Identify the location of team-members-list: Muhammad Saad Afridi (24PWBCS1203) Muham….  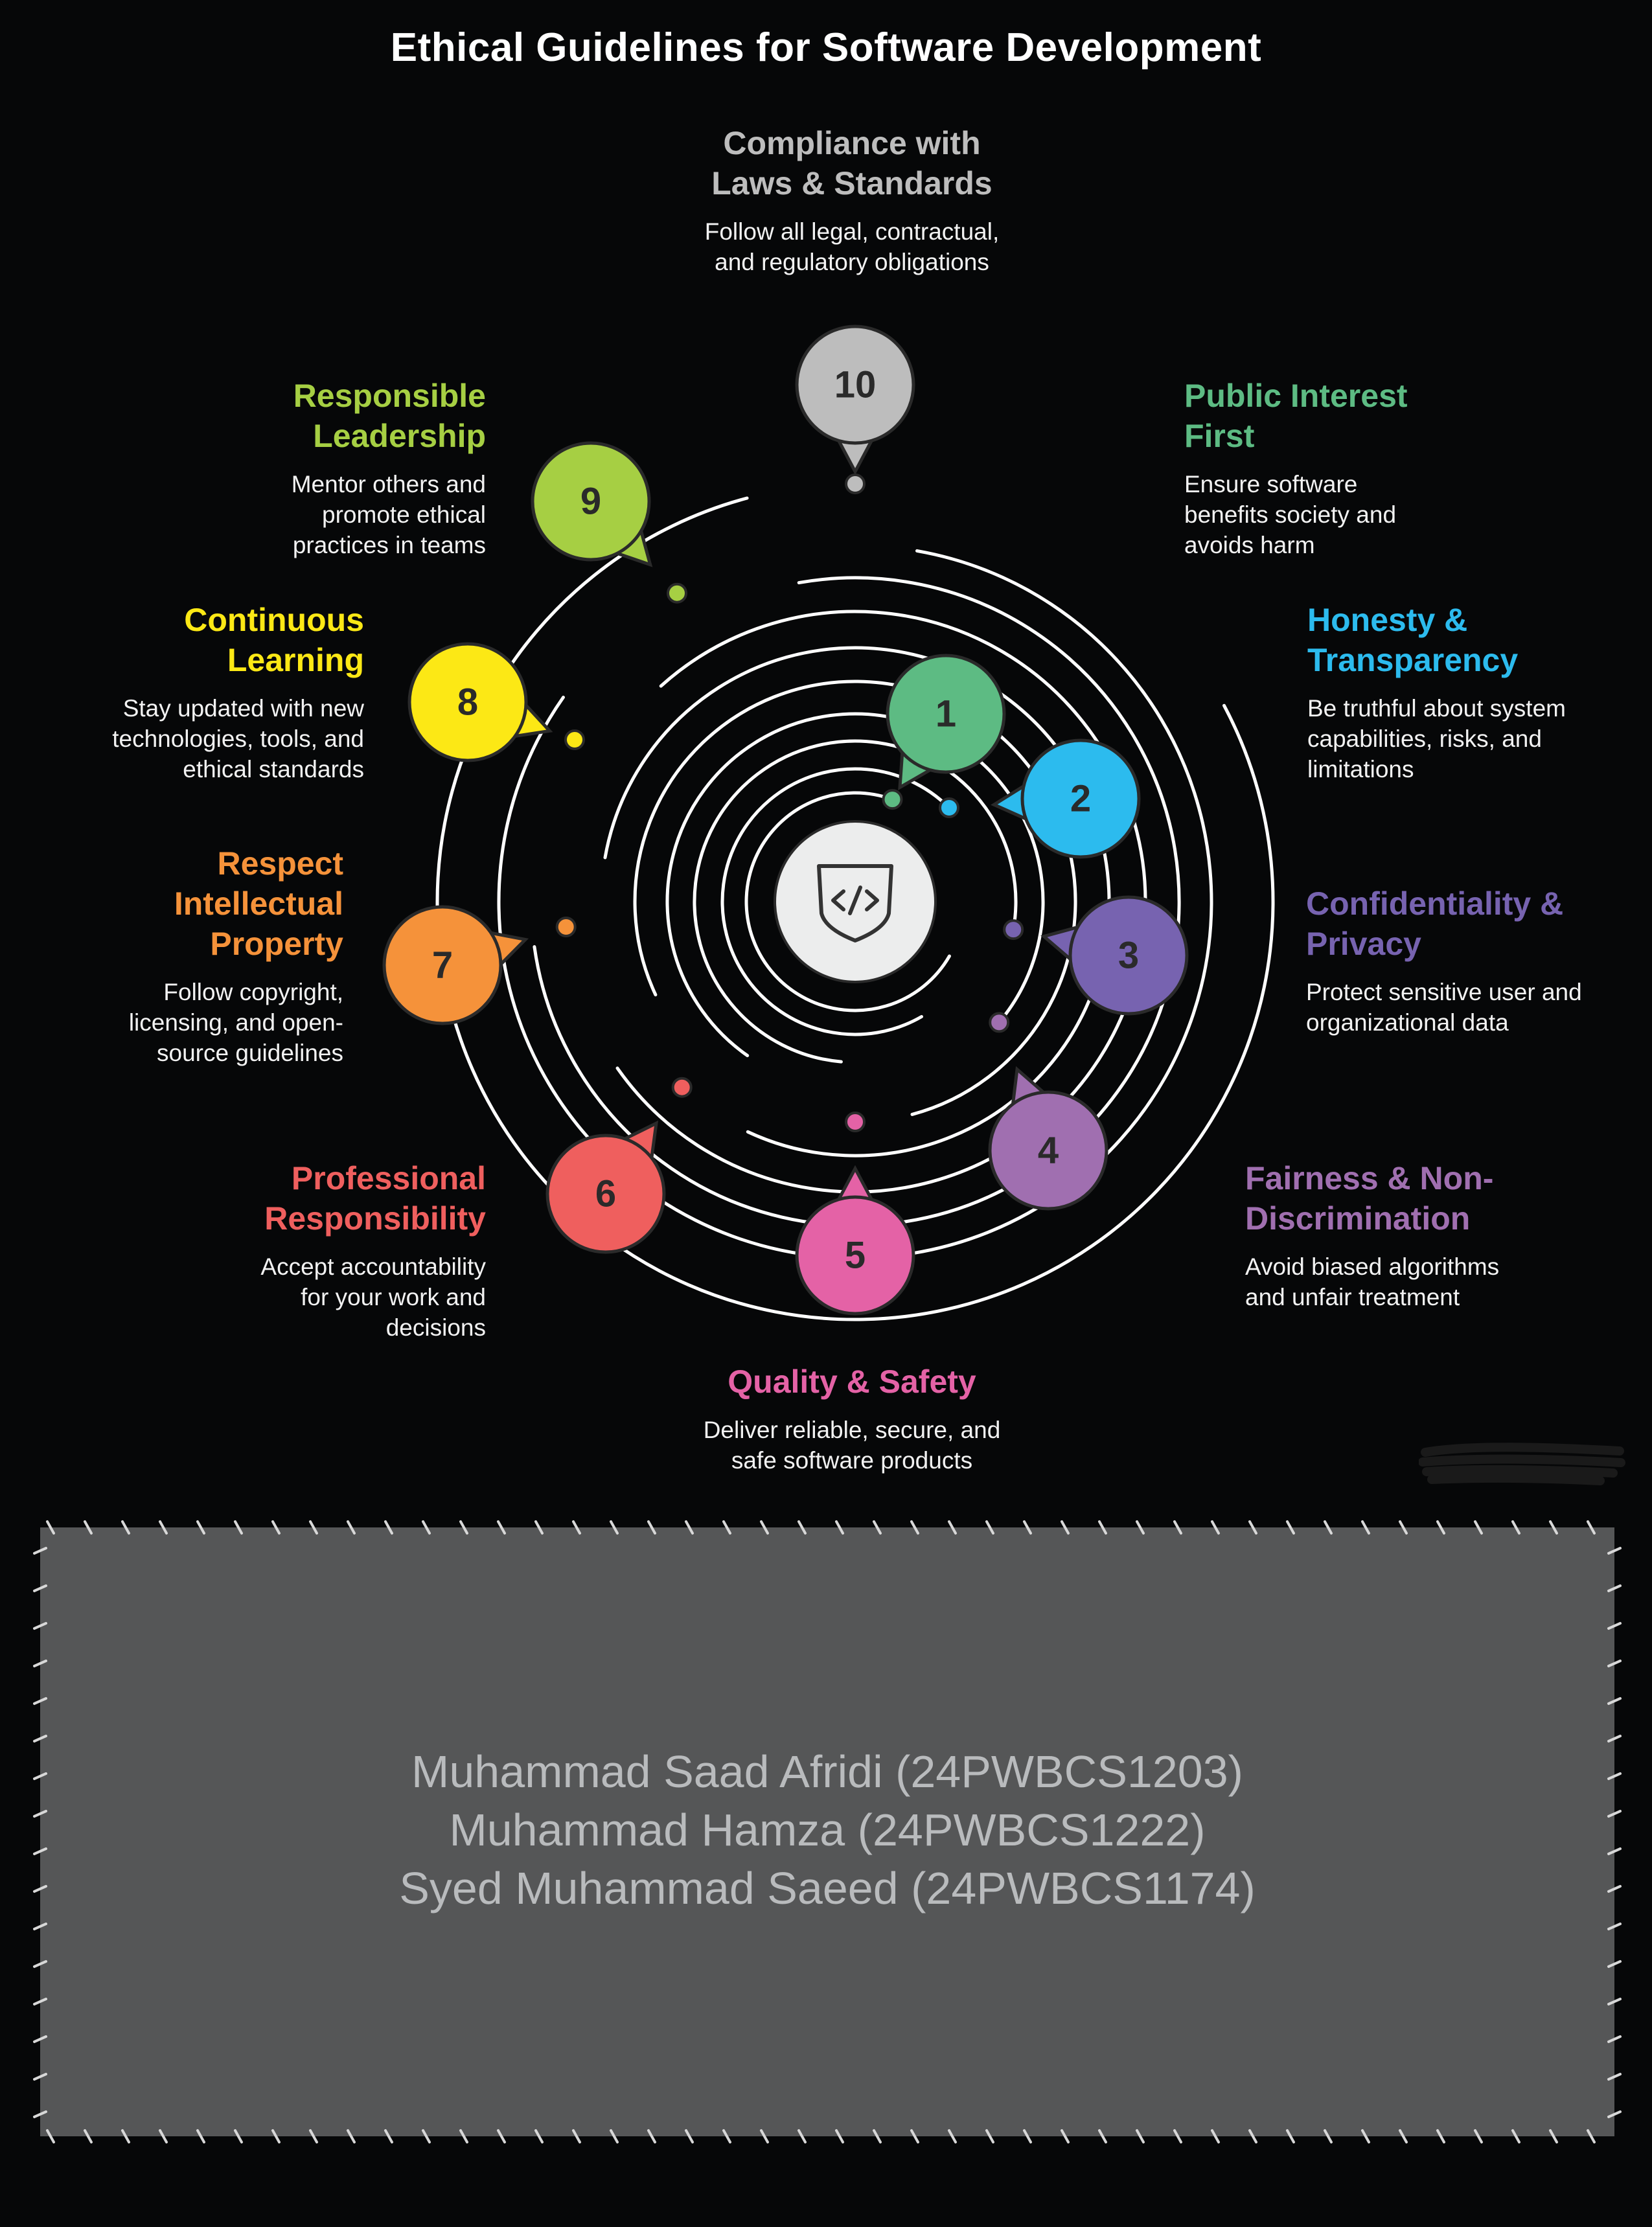
(827, 1829).